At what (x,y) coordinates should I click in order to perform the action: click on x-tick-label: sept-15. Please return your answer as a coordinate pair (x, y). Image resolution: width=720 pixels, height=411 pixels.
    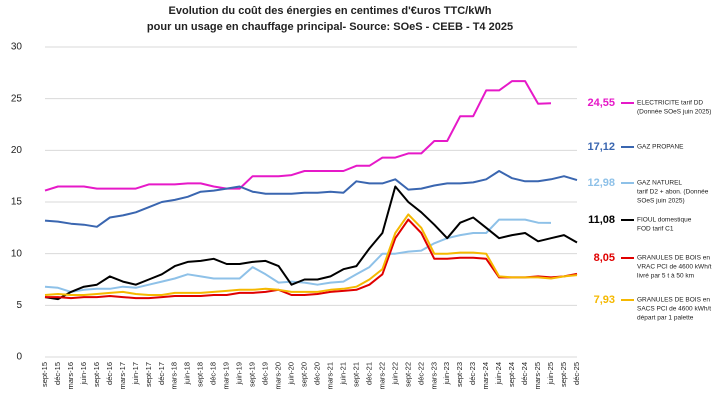
    Looking at the image, I should click on (44, 374).